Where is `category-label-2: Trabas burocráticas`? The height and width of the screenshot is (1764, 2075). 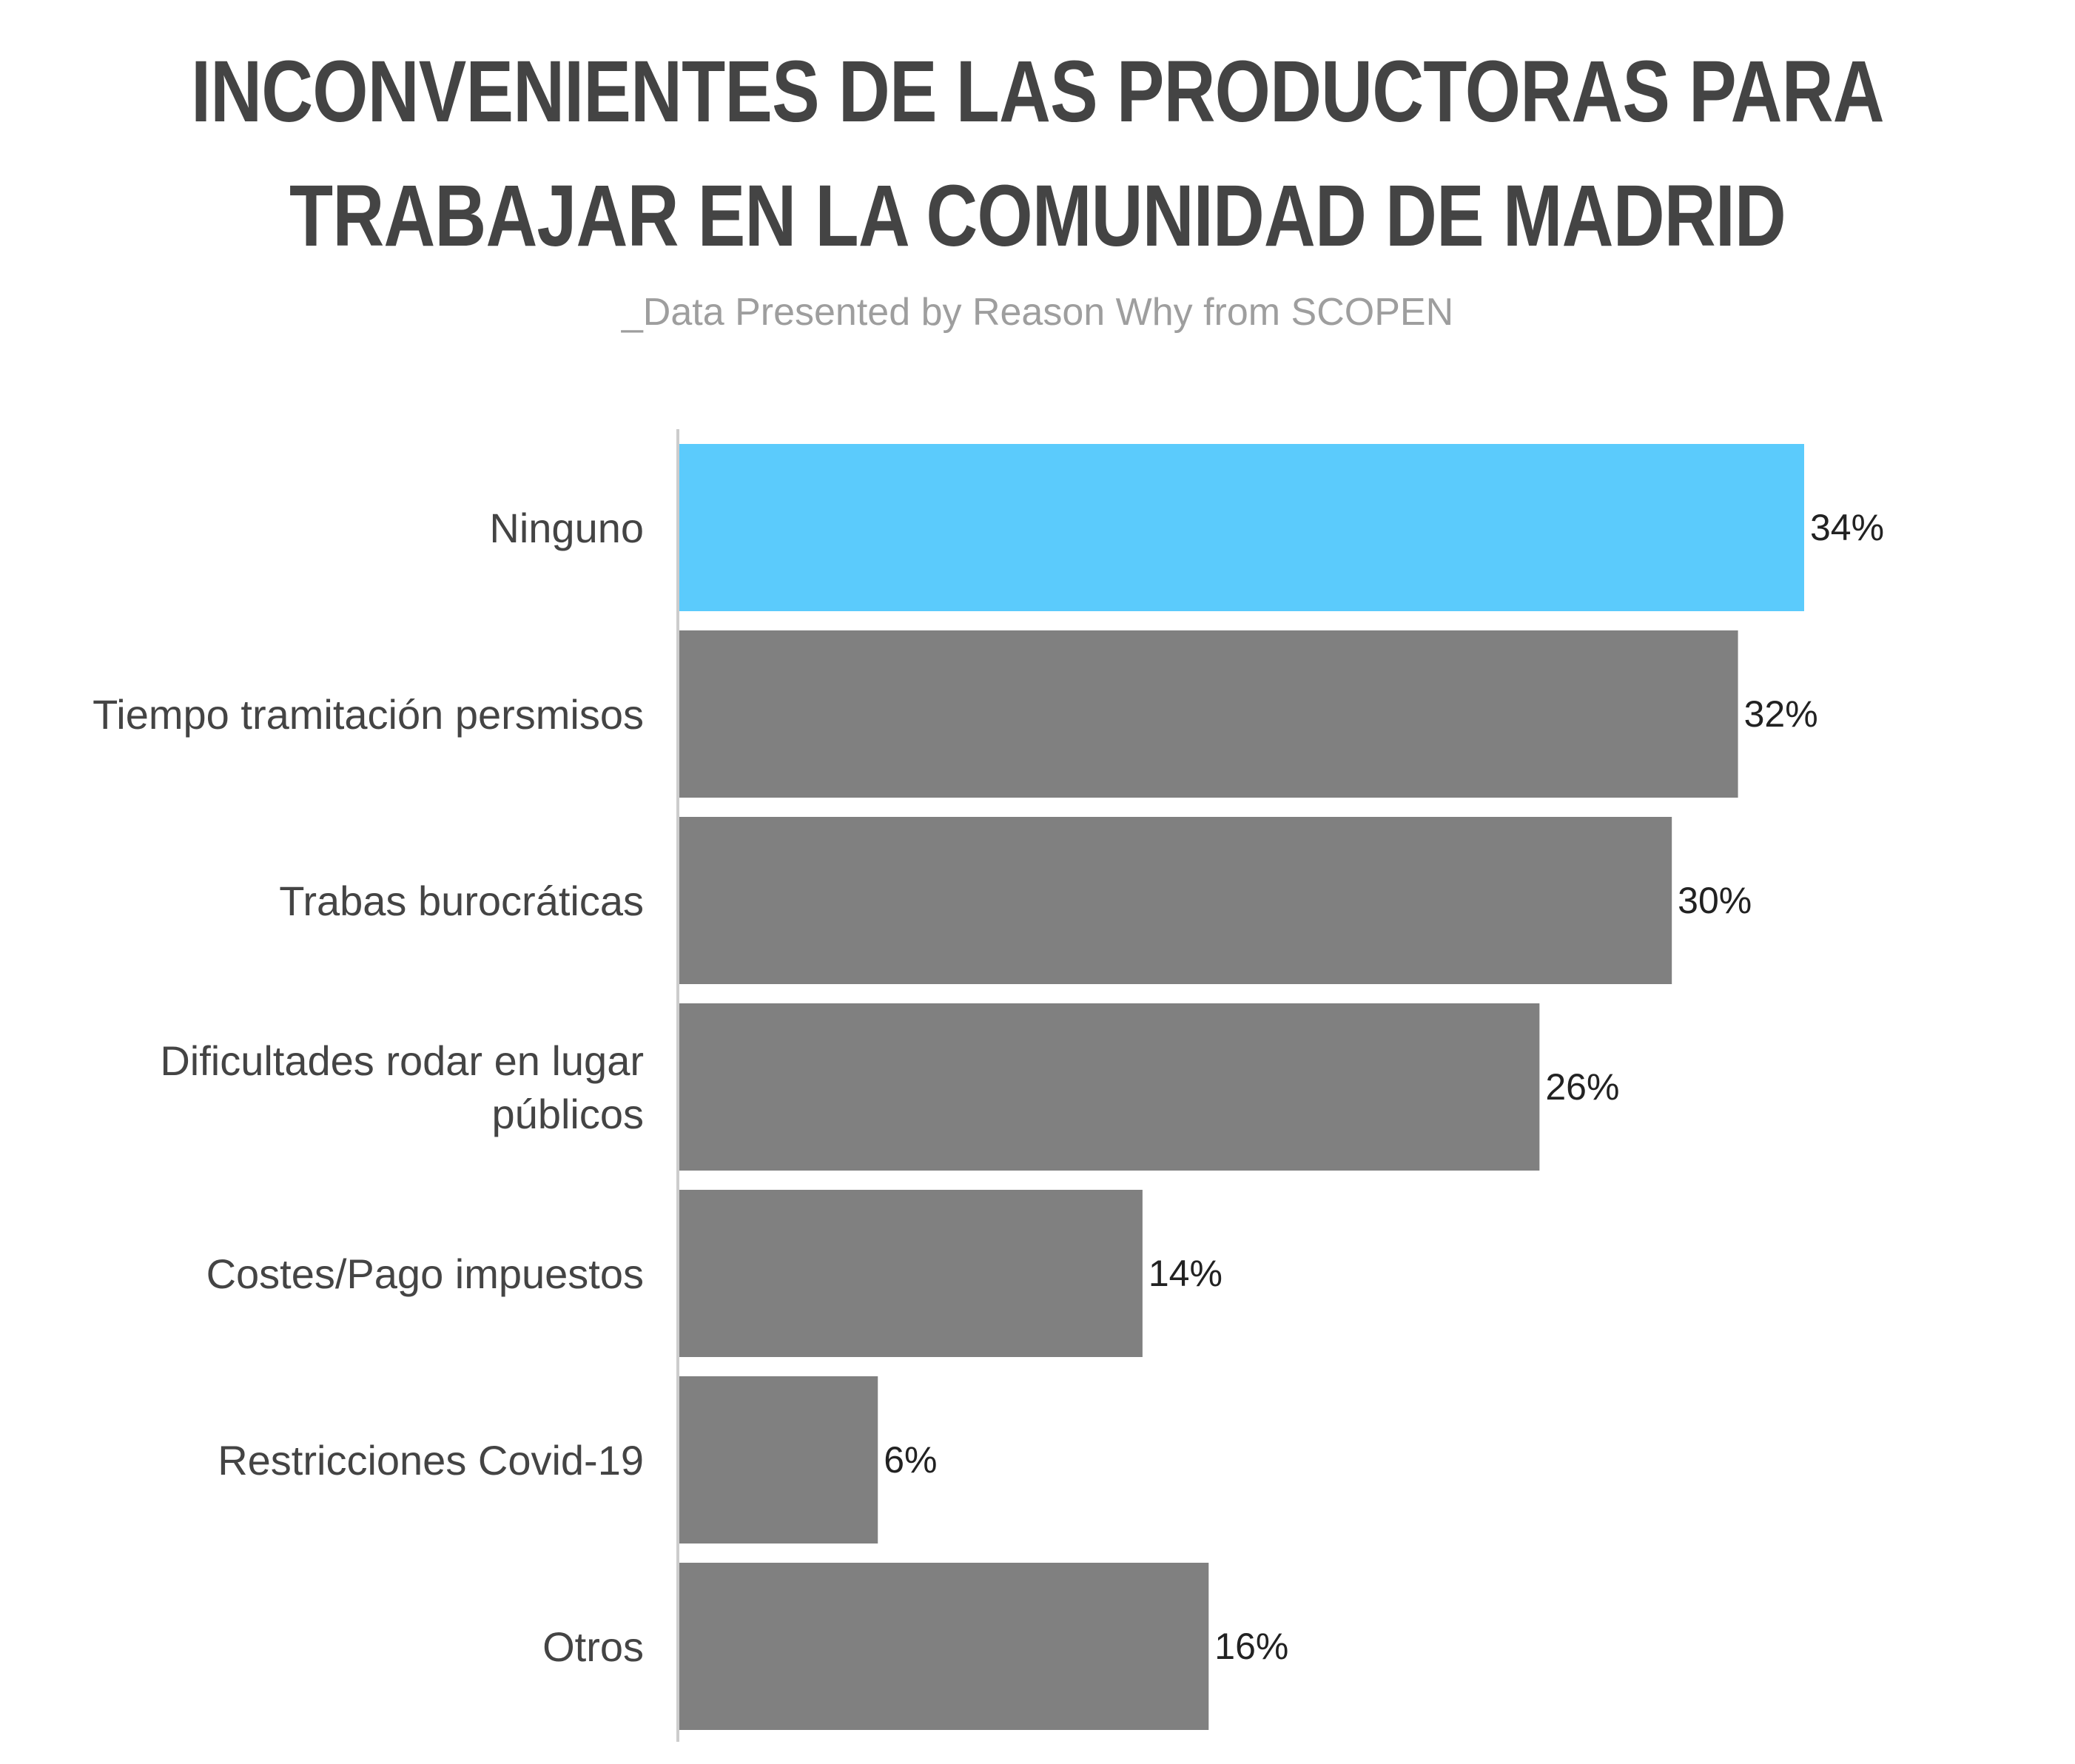
category-label-2: Trabas burocráticas is located at coordinates (461, 901).